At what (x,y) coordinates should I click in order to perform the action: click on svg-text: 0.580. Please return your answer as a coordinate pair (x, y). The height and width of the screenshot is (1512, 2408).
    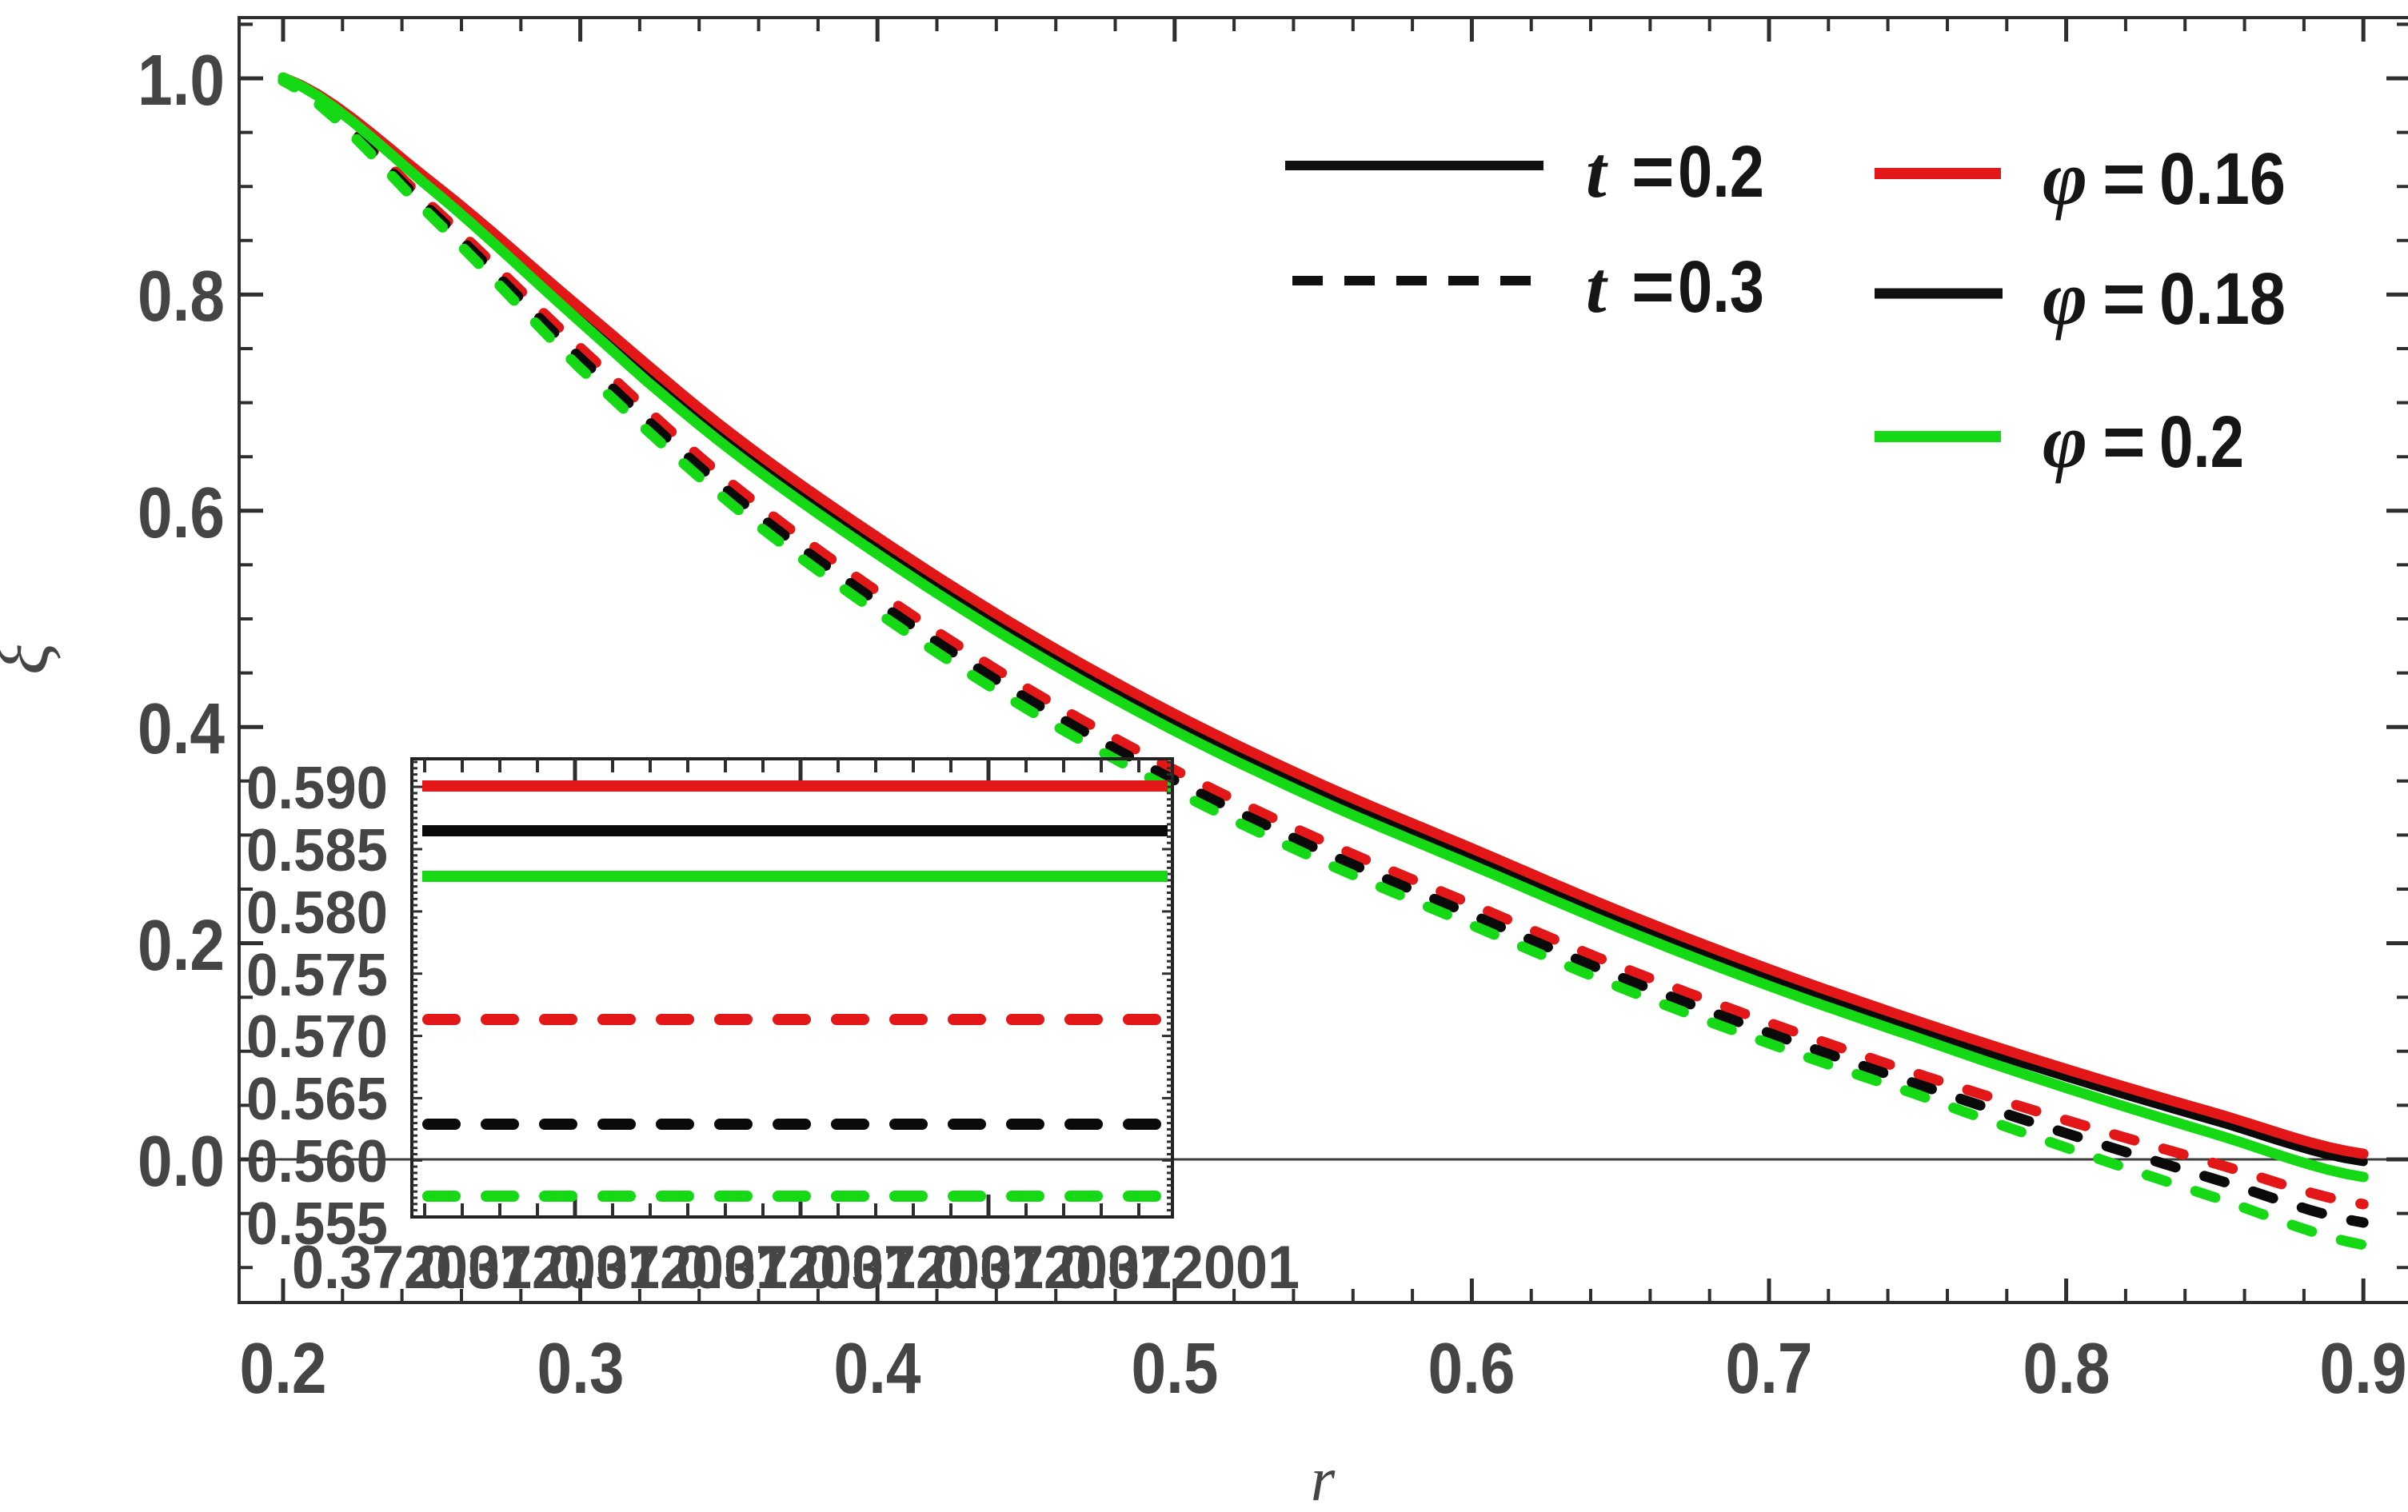
    Looking at the image, I should click on (317, 912).